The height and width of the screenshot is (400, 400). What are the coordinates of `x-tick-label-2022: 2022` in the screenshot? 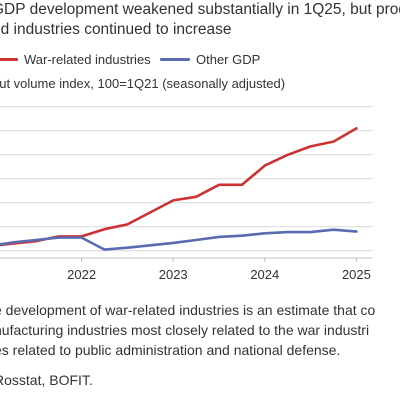 It's located at (81, 273).